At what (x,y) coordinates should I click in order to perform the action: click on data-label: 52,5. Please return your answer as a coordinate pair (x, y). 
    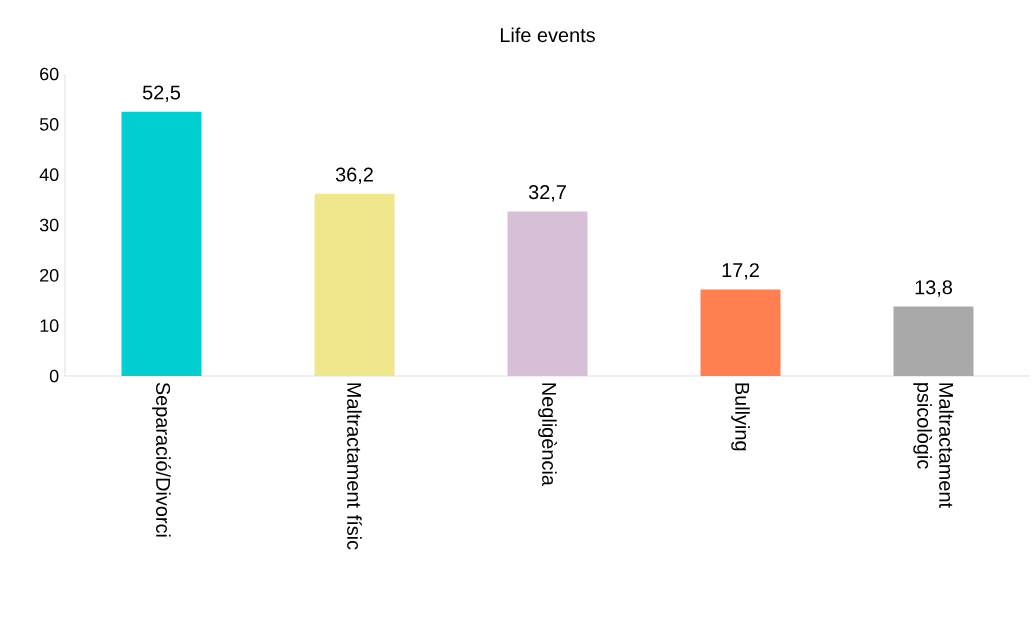
    Looking at the image, I should click on (161, 93).